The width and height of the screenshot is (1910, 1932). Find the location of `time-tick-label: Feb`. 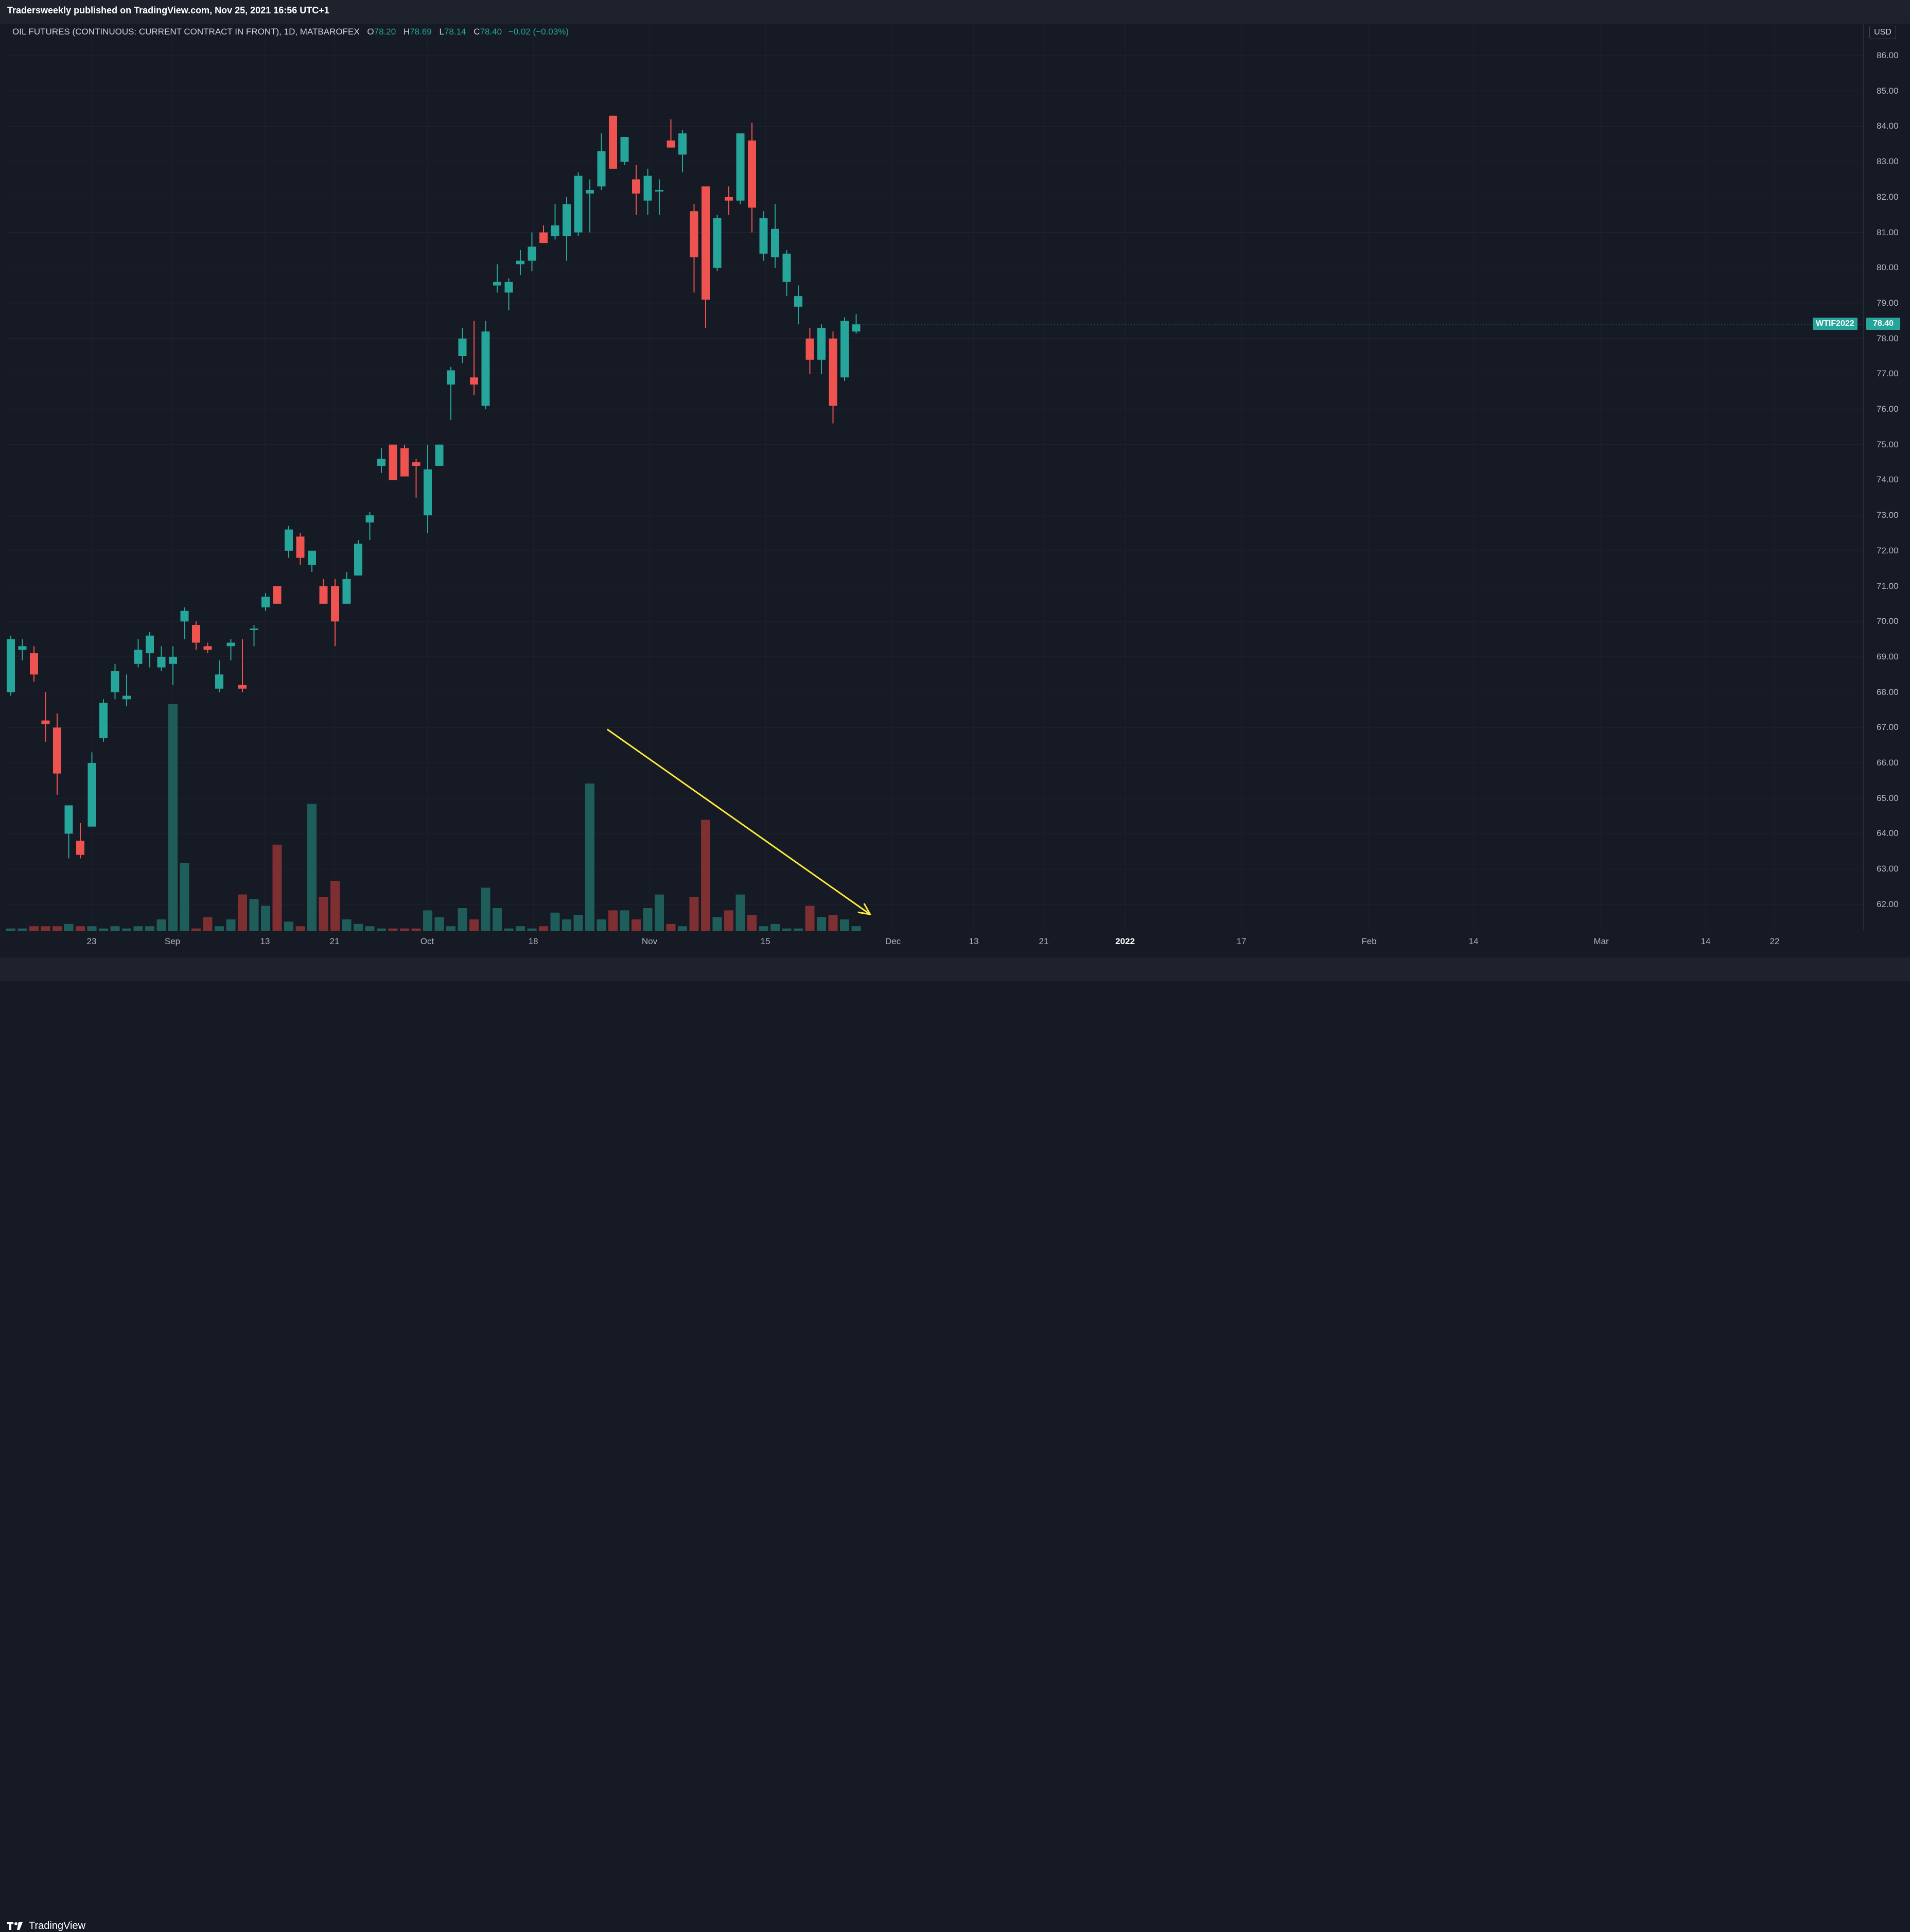

time-tick-label: Feb is located at coordinates (1369, 941).